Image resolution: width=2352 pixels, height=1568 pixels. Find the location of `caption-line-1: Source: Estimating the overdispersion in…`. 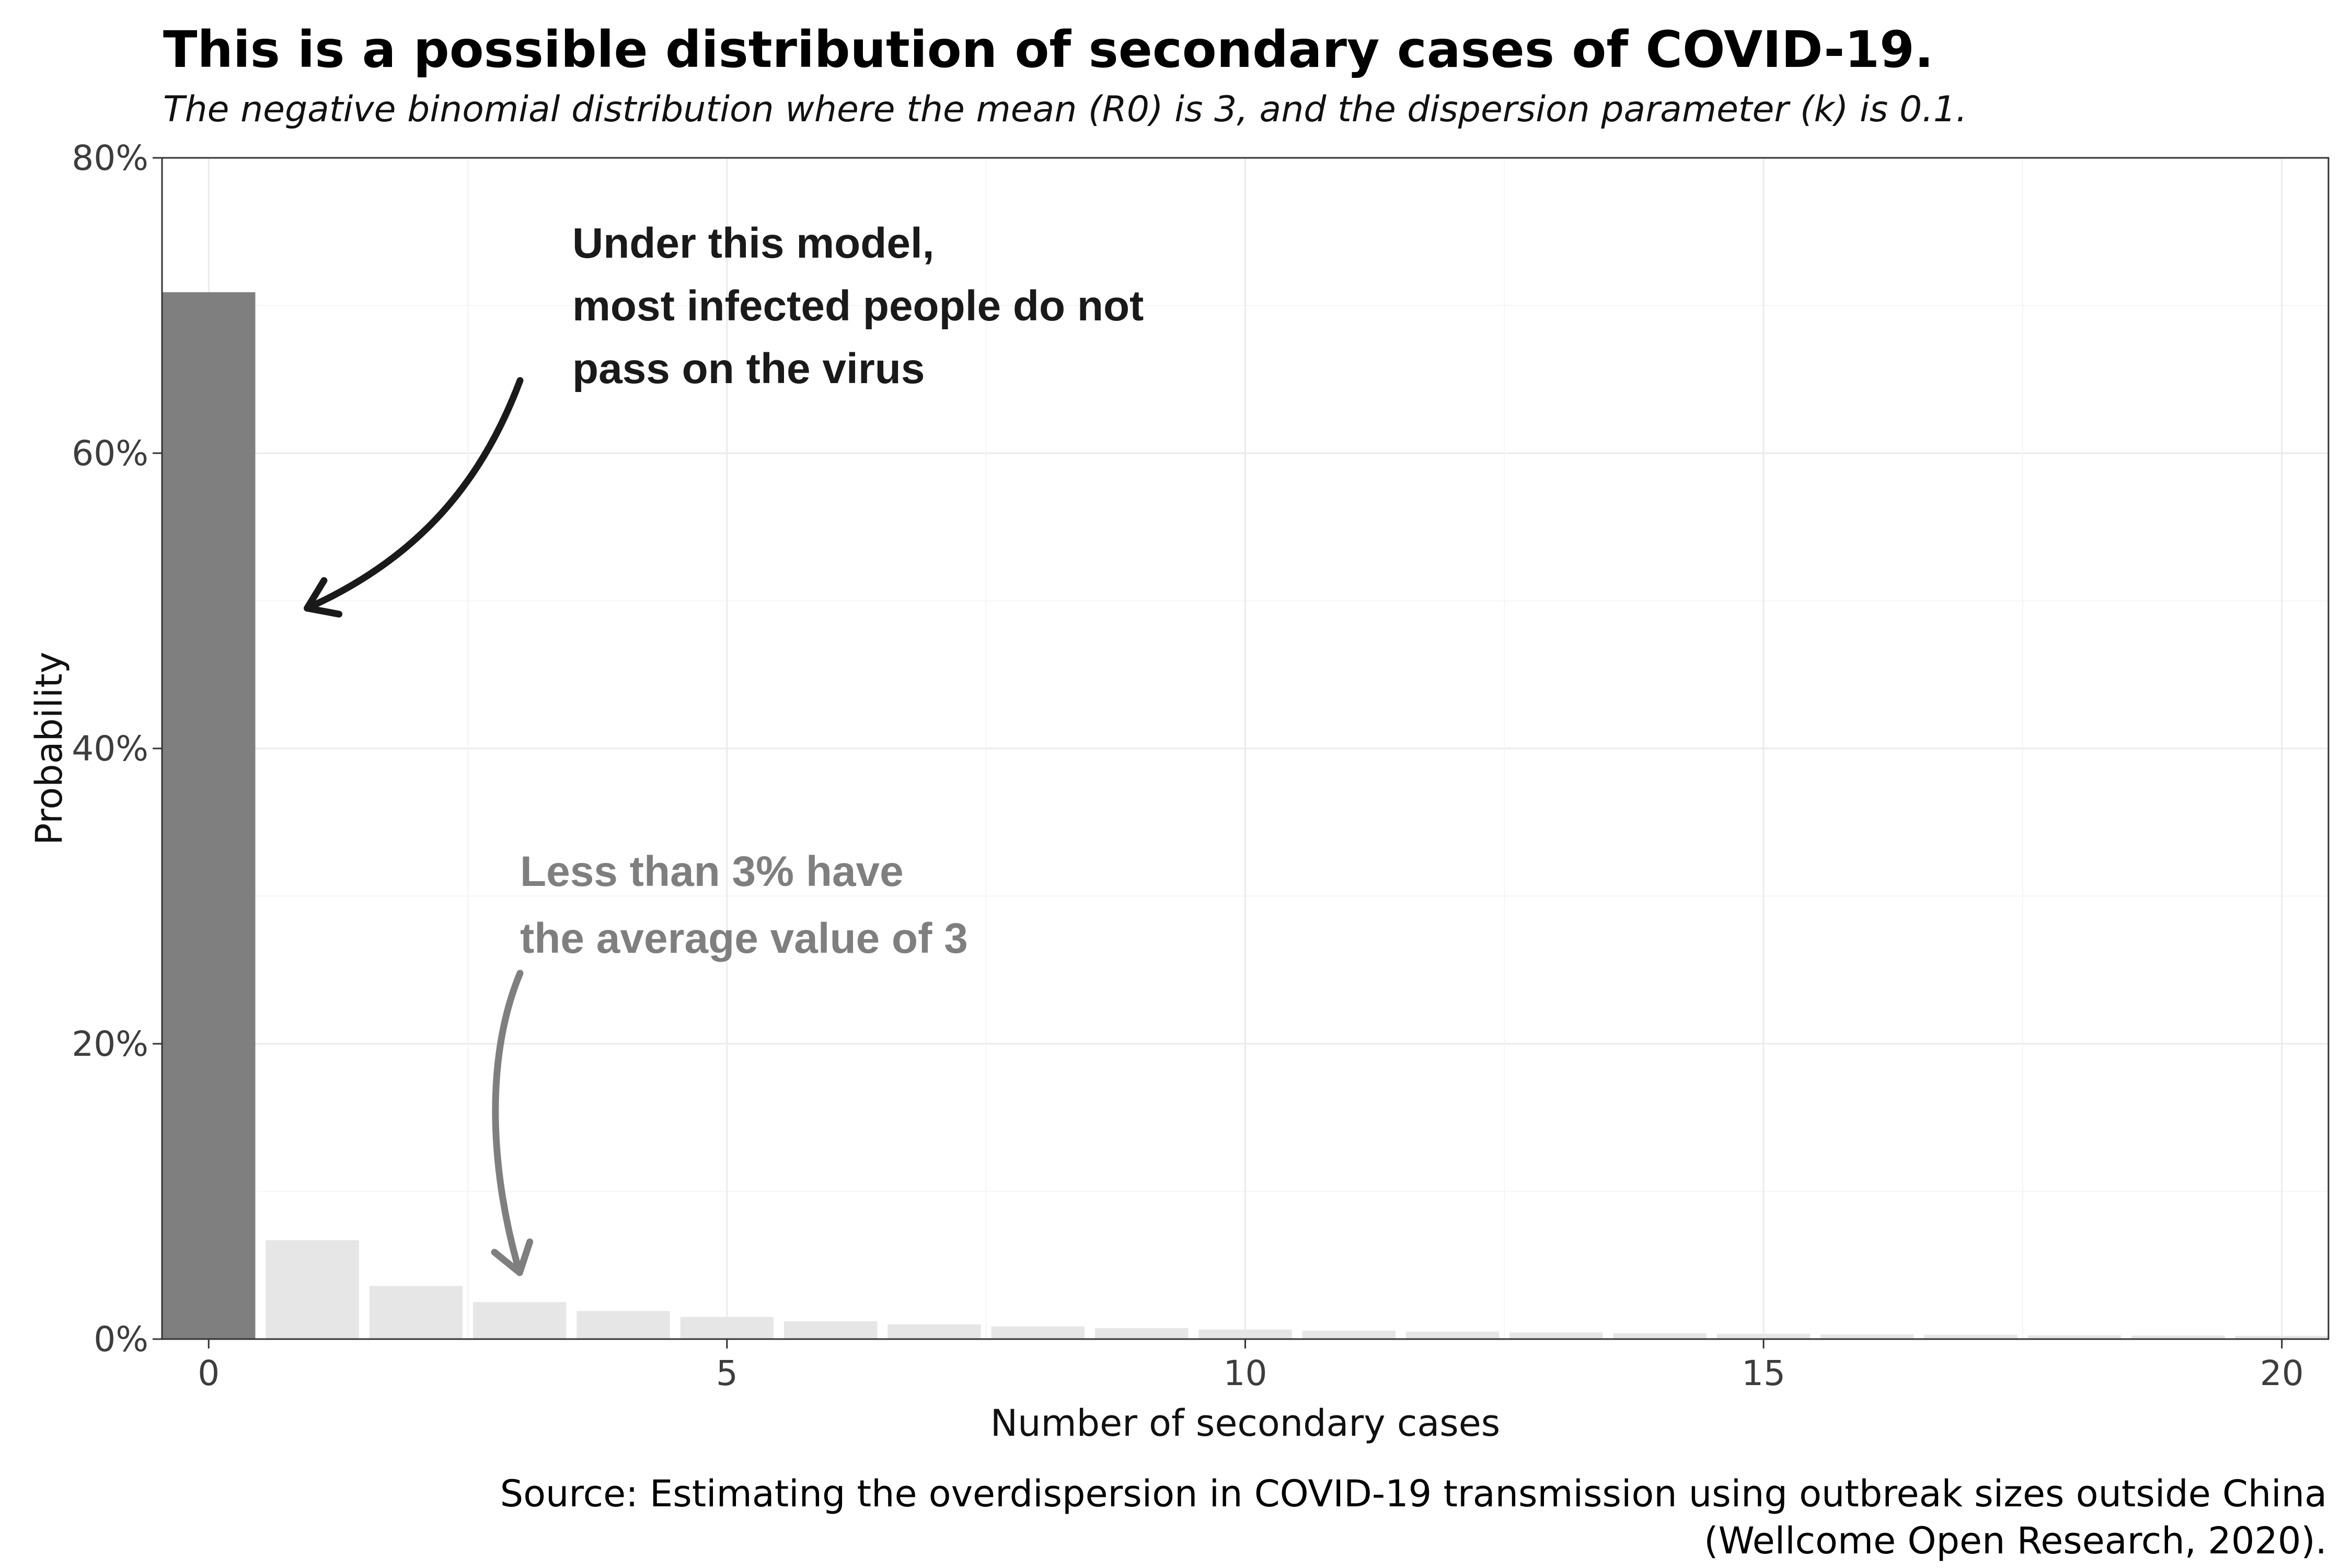

caption-line-1: Source: Estimating the overdispersion in… is located at coordinates (1413, 1493).